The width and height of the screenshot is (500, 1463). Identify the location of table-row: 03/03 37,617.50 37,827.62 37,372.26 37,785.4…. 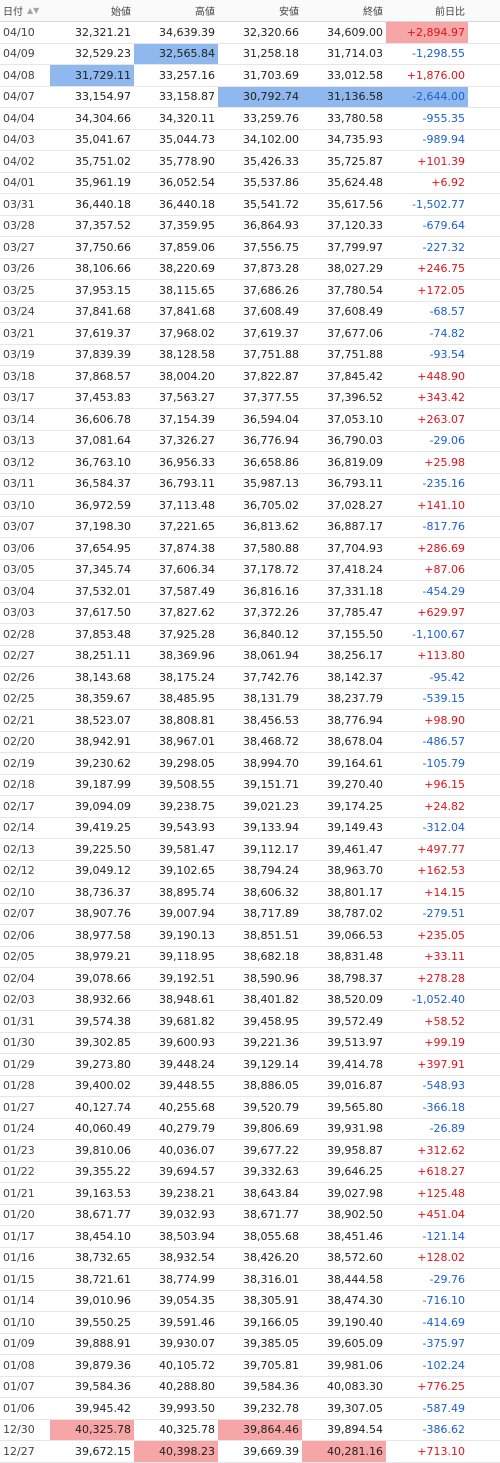
(250, 613).